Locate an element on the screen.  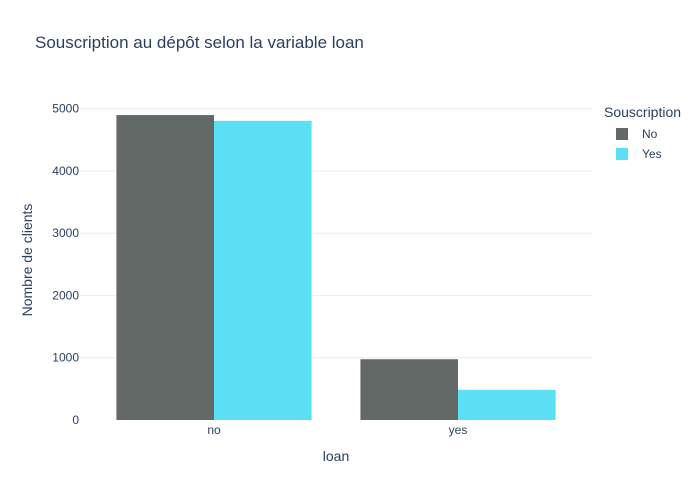
y-tick-label: 0 is located at coordinates (75, 420).